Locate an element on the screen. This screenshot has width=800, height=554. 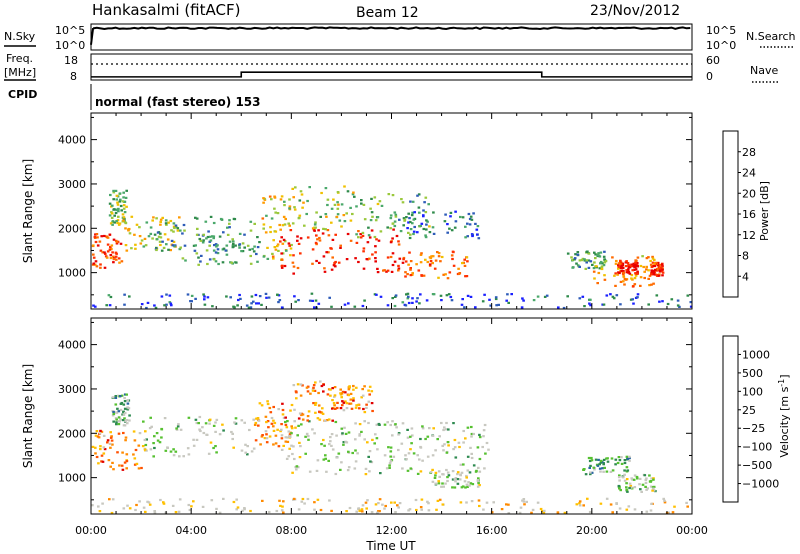
freq-unit-label: [MHz] is located at coordinates (20, 72).